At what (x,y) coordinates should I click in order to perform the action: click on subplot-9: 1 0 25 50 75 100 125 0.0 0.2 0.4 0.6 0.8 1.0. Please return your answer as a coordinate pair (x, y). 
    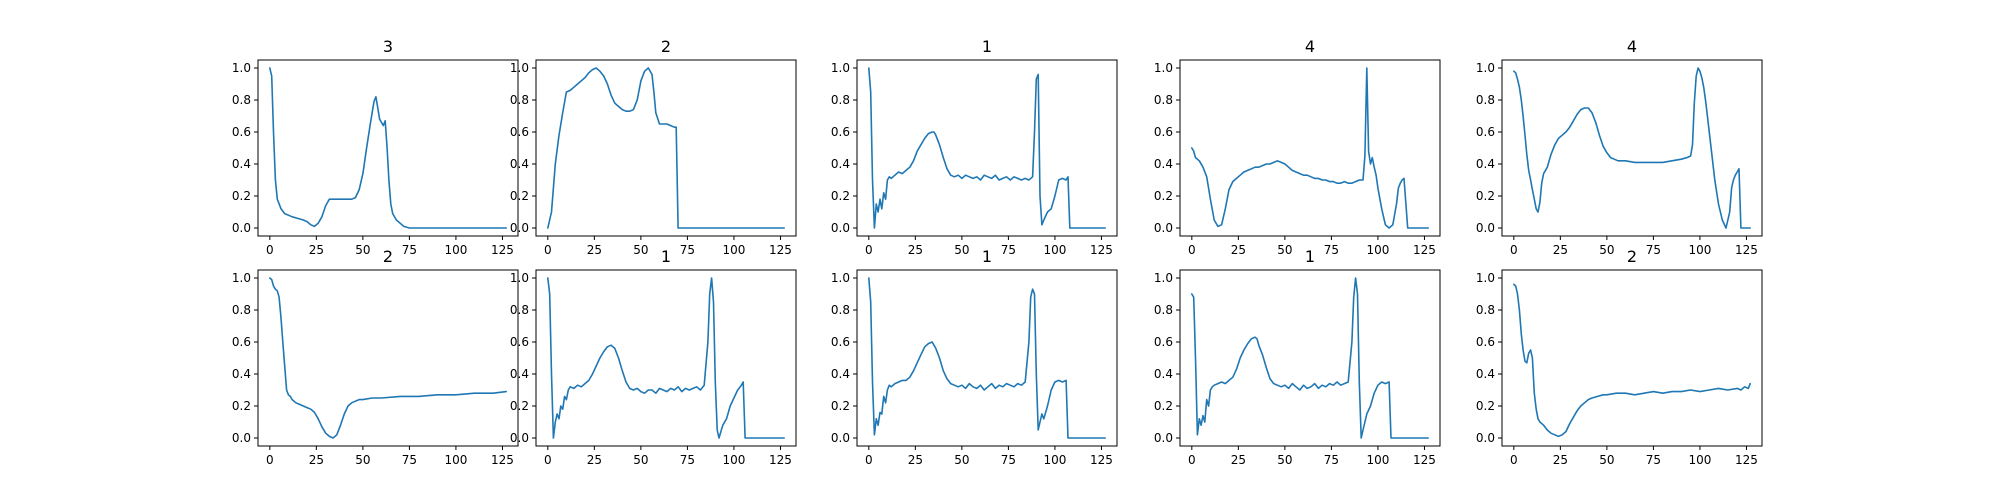
    Looking at the image, I should click on (1297, 357).